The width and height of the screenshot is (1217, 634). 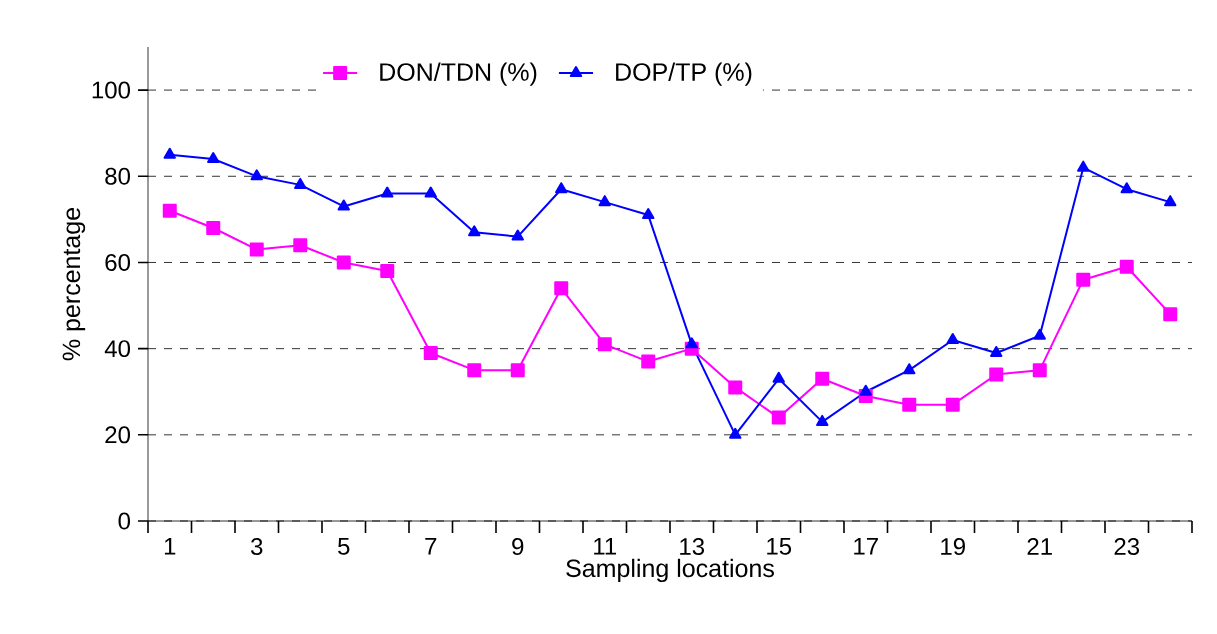 I want to click on x-axis-title: Sampling locations, so click(x=670, y=570).